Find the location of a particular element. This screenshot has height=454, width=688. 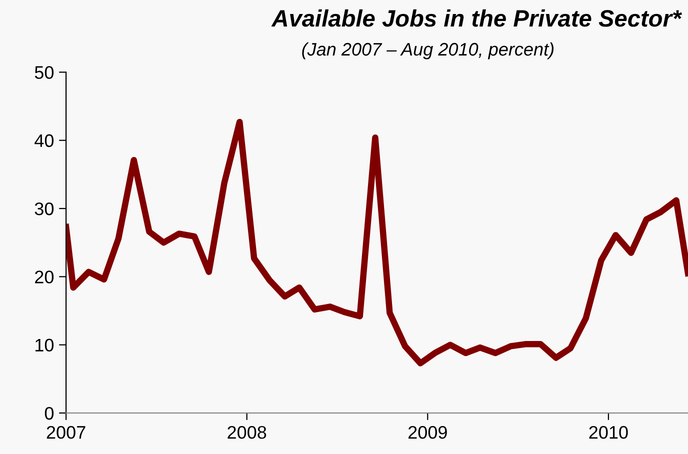

chart-title: Available Jobs in the Private Sector* is located at coordinates (476, 18).